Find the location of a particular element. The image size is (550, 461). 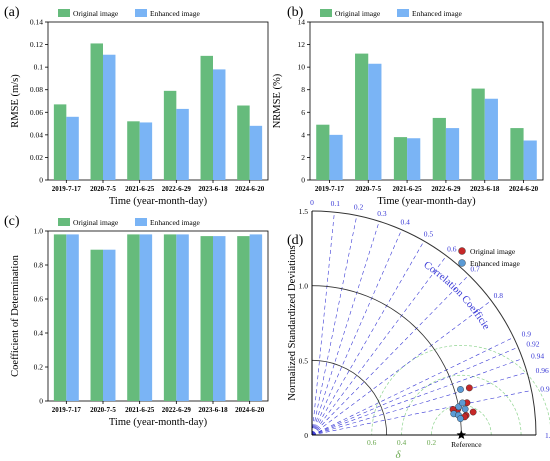

rms-tick-label: 0.6 is located at coordinates (372, 442).